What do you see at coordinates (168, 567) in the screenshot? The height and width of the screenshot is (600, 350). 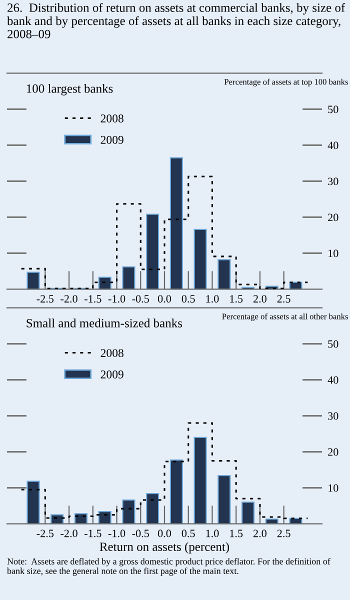 I see `text: Note: Assets are deflated by a gross domestic product price deflator. For the definition of bank size, see the general note on the first page of the main text.` at bounding box center [168, 567].